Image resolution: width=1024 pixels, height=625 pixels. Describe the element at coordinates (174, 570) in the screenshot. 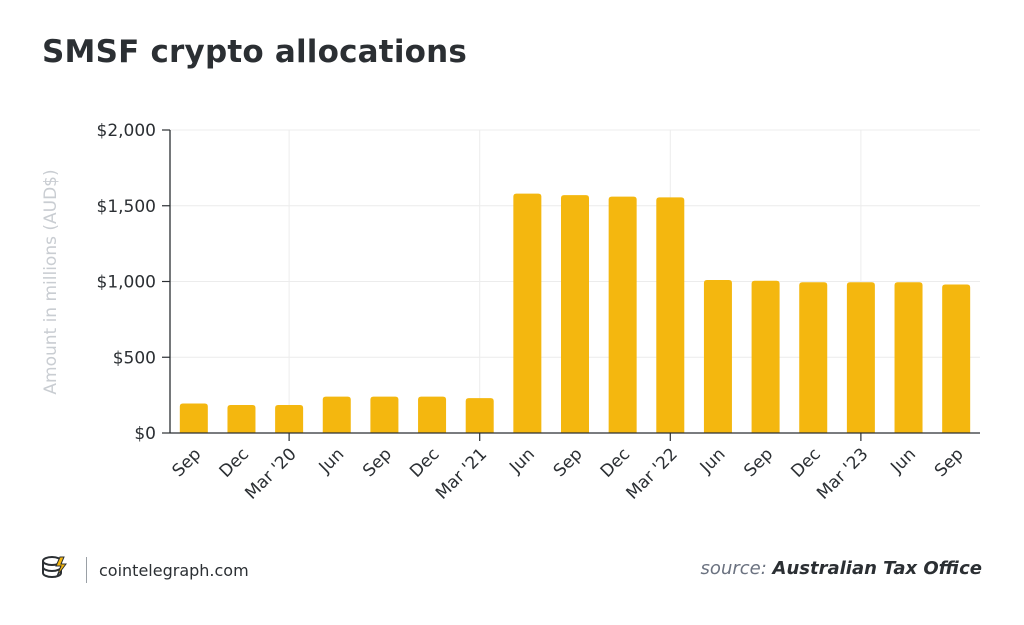

I see `brand-link: cointelegraph.com` at that location.